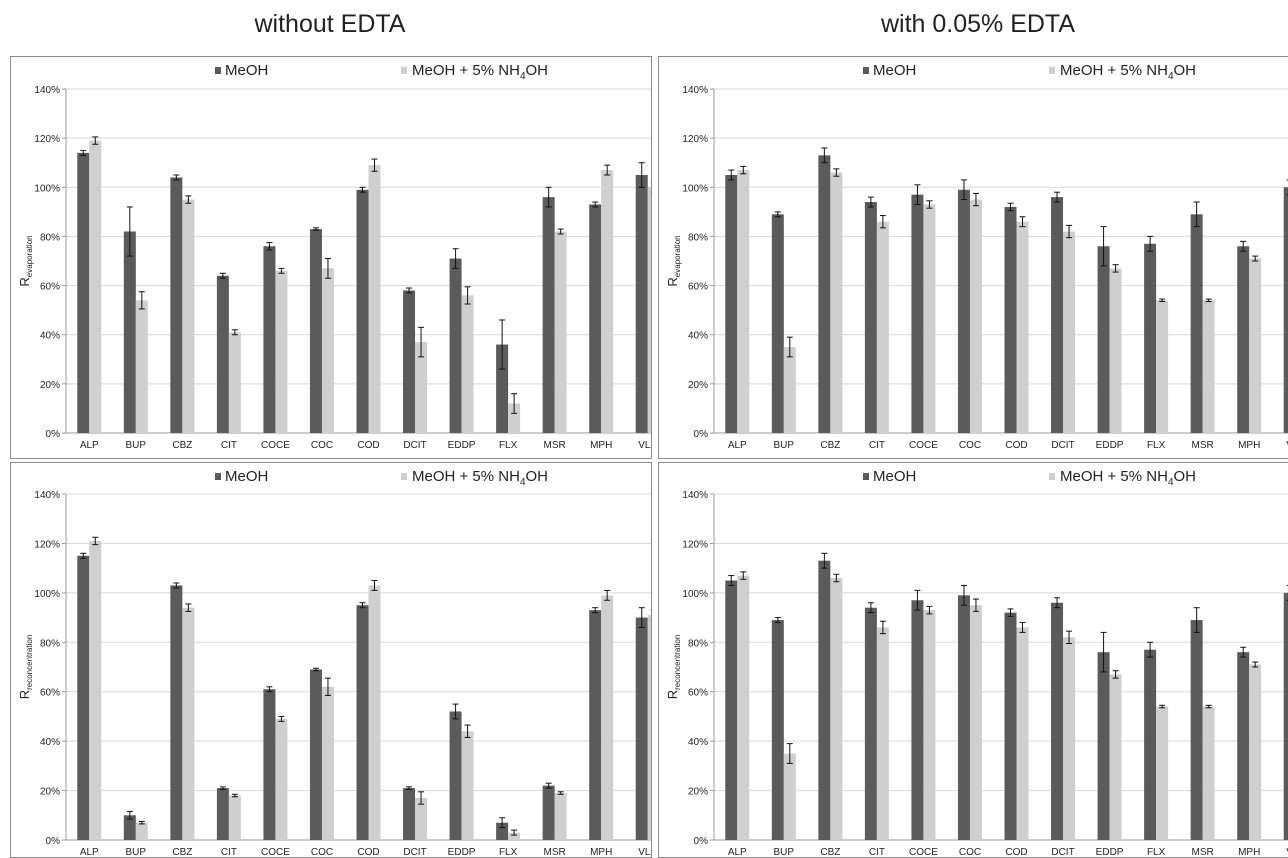 This screenshot has height=858, width=1288. What do you see at coordinates (374, 299) in the screenshot?
I see `bar-meoh-5-nh4oh-cod` at bounding box center [374, 299].